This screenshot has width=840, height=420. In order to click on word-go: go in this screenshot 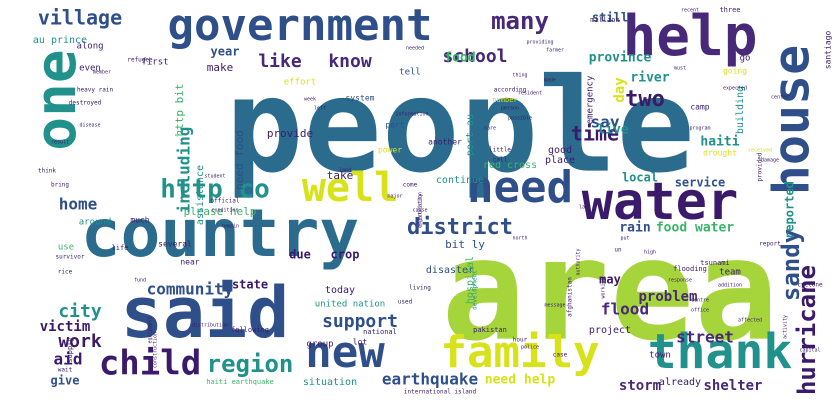, I will do `click(745, 59)`.